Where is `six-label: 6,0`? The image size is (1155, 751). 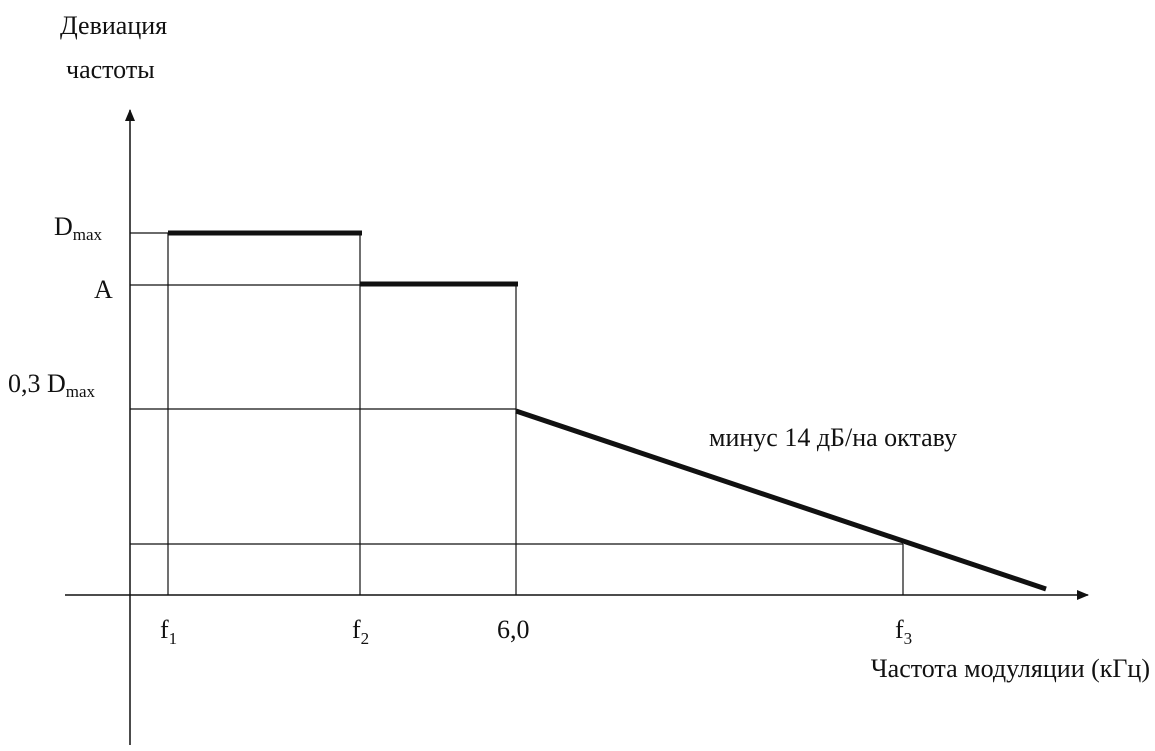 six-label: 6,0 is located at coordinates (513, 629).